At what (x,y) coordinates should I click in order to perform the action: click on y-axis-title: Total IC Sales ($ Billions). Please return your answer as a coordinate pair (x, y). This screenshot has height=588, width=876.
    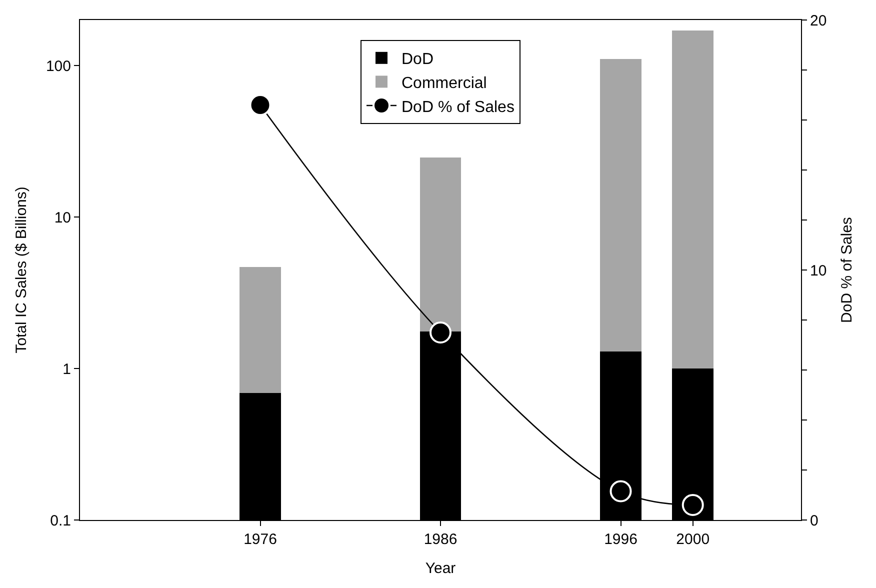
    Looking at the image, I should click on (21, 270).